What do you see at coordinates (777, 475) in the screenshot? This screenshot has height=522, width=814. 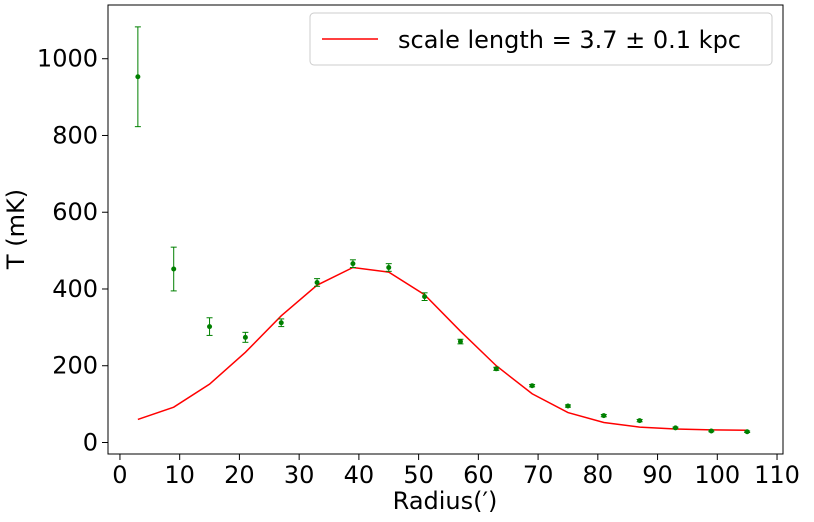 I see `x-tick-label: 110` at bounding box center [777, 475].